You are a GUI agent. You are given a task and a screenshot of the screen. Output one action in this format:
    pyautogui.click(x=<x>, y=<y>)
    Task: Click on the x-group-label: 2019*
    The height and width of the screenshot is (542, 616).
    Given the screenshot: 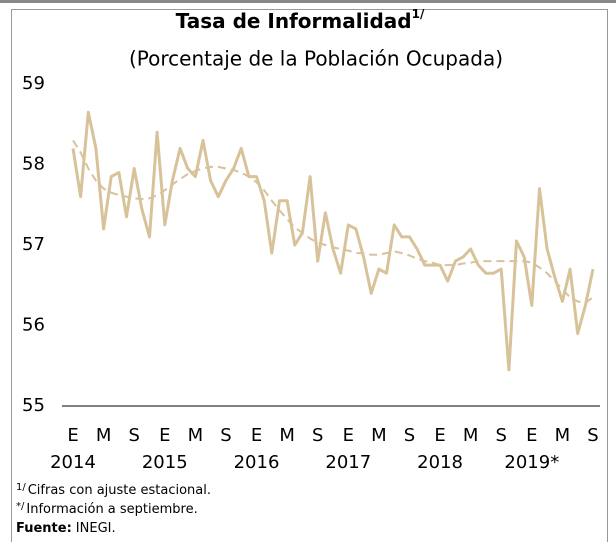 What is the action you would take?
    pyautogui.click(x=531, y=462)
    